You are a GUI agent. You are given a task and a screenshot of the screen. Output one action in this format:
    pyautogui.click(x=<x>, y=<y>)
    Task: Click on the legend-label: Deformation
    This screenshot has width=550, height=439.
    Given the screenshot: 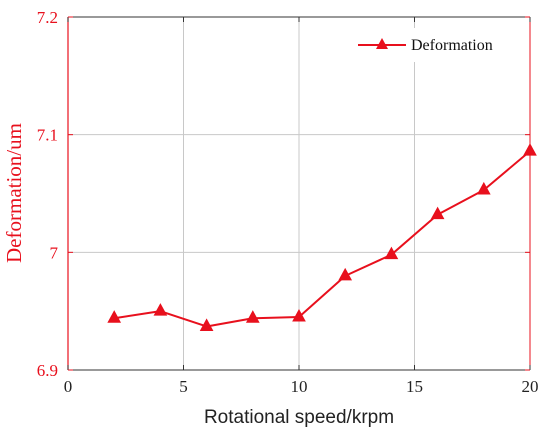 What is the action you would take?
    pyautogui.click(x=452, y=45)
    